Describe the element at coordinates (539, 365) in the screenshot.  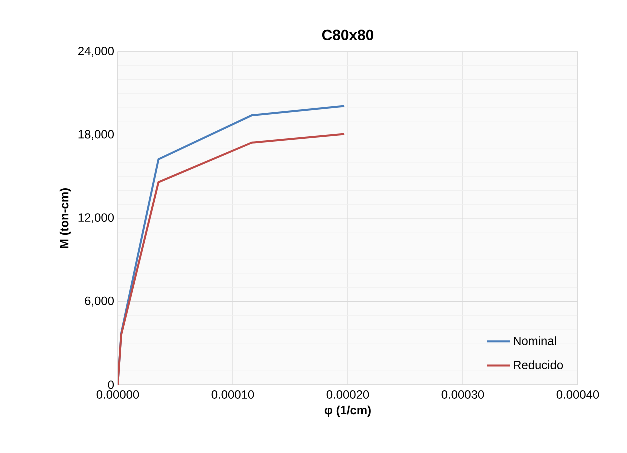
I see `legend-label: Reducido` at that location.